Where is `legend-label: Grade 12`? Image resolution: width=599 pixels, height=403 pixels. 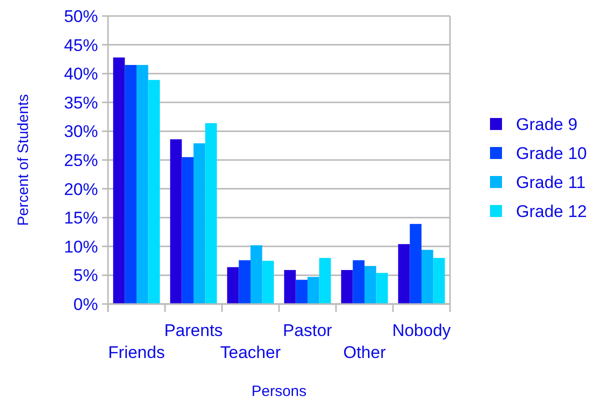
legend-label: Grade 12 is located at coordinates (551, 211).